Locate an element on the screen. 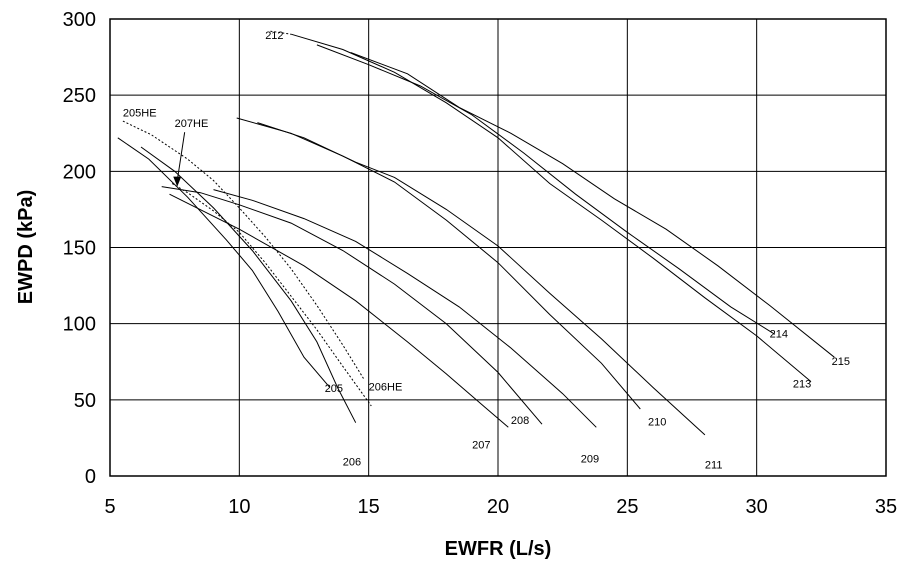 This screenshot has width=904, height=563. curve-label: 213 is located at coordinates (802, 385).